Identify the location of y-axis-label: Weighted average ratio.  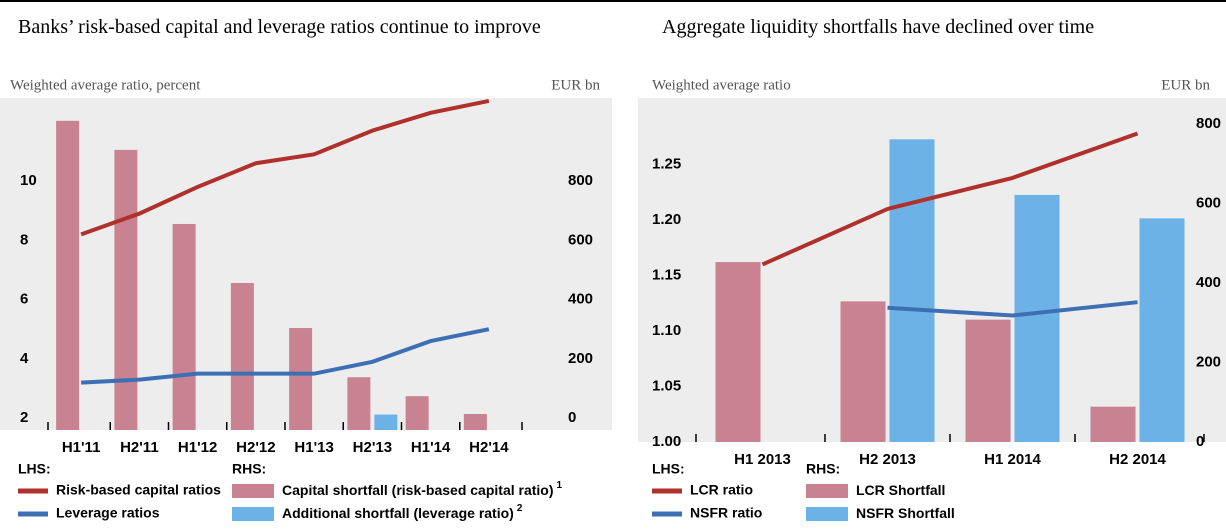
(721, 85).